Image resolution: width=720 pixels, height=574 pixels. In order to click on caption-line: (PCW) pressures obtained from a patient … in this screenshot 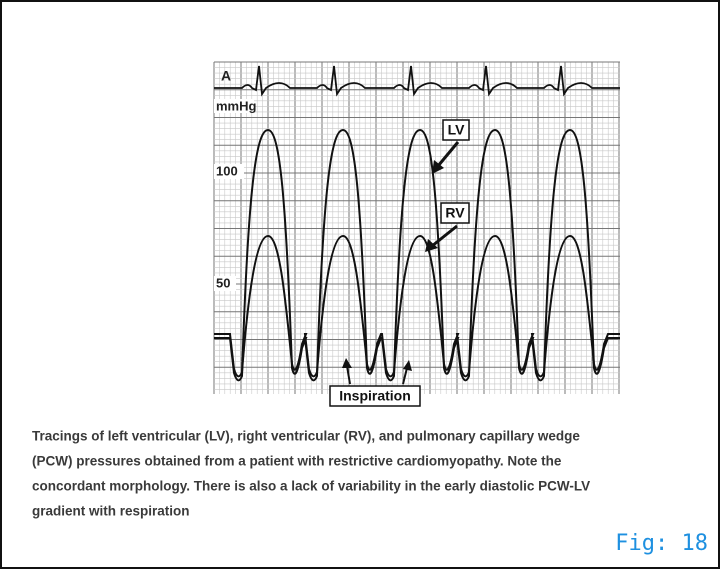, I will do `click(297, 461)`.